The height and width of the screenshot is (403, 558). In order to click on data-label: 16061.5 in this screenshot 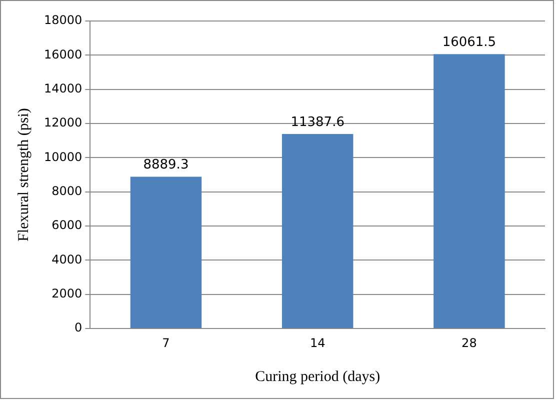, I will do `click(469, 42)`.